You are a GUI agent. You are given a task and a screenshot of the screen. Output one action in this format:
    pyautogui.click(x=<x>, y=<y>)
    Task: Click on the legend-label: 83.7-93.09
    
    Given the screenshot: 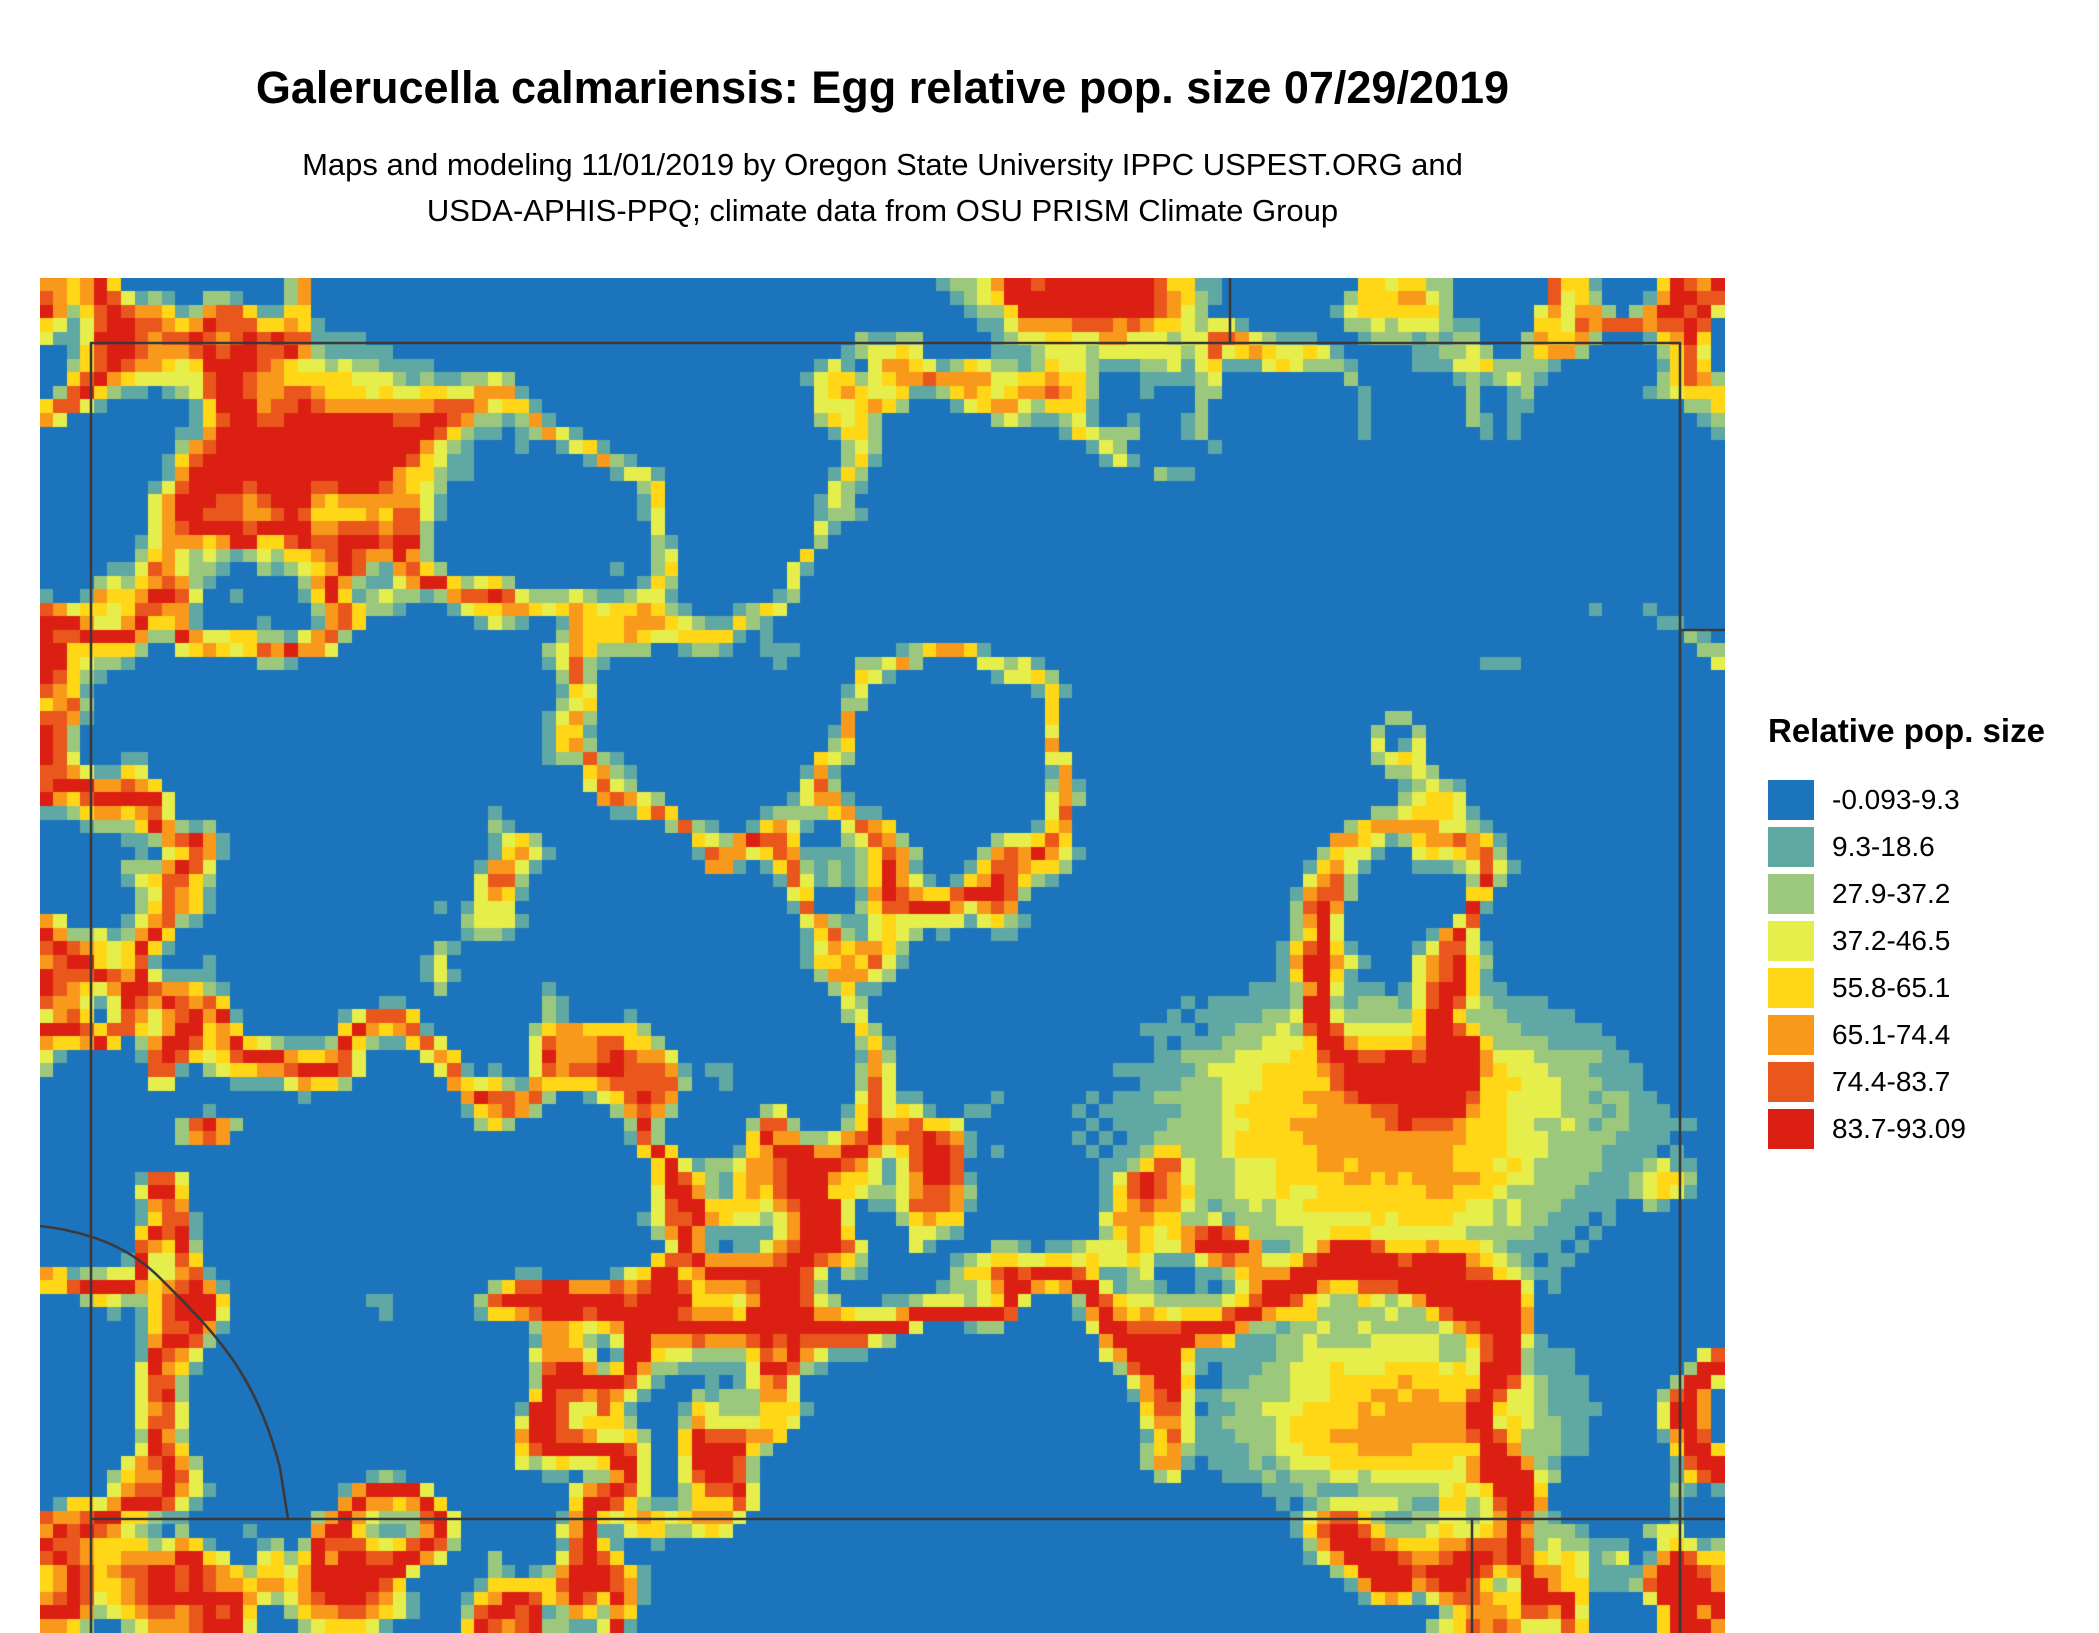 What is the action you would take?
    pyautogui.click(x=1899, y=1128)
    